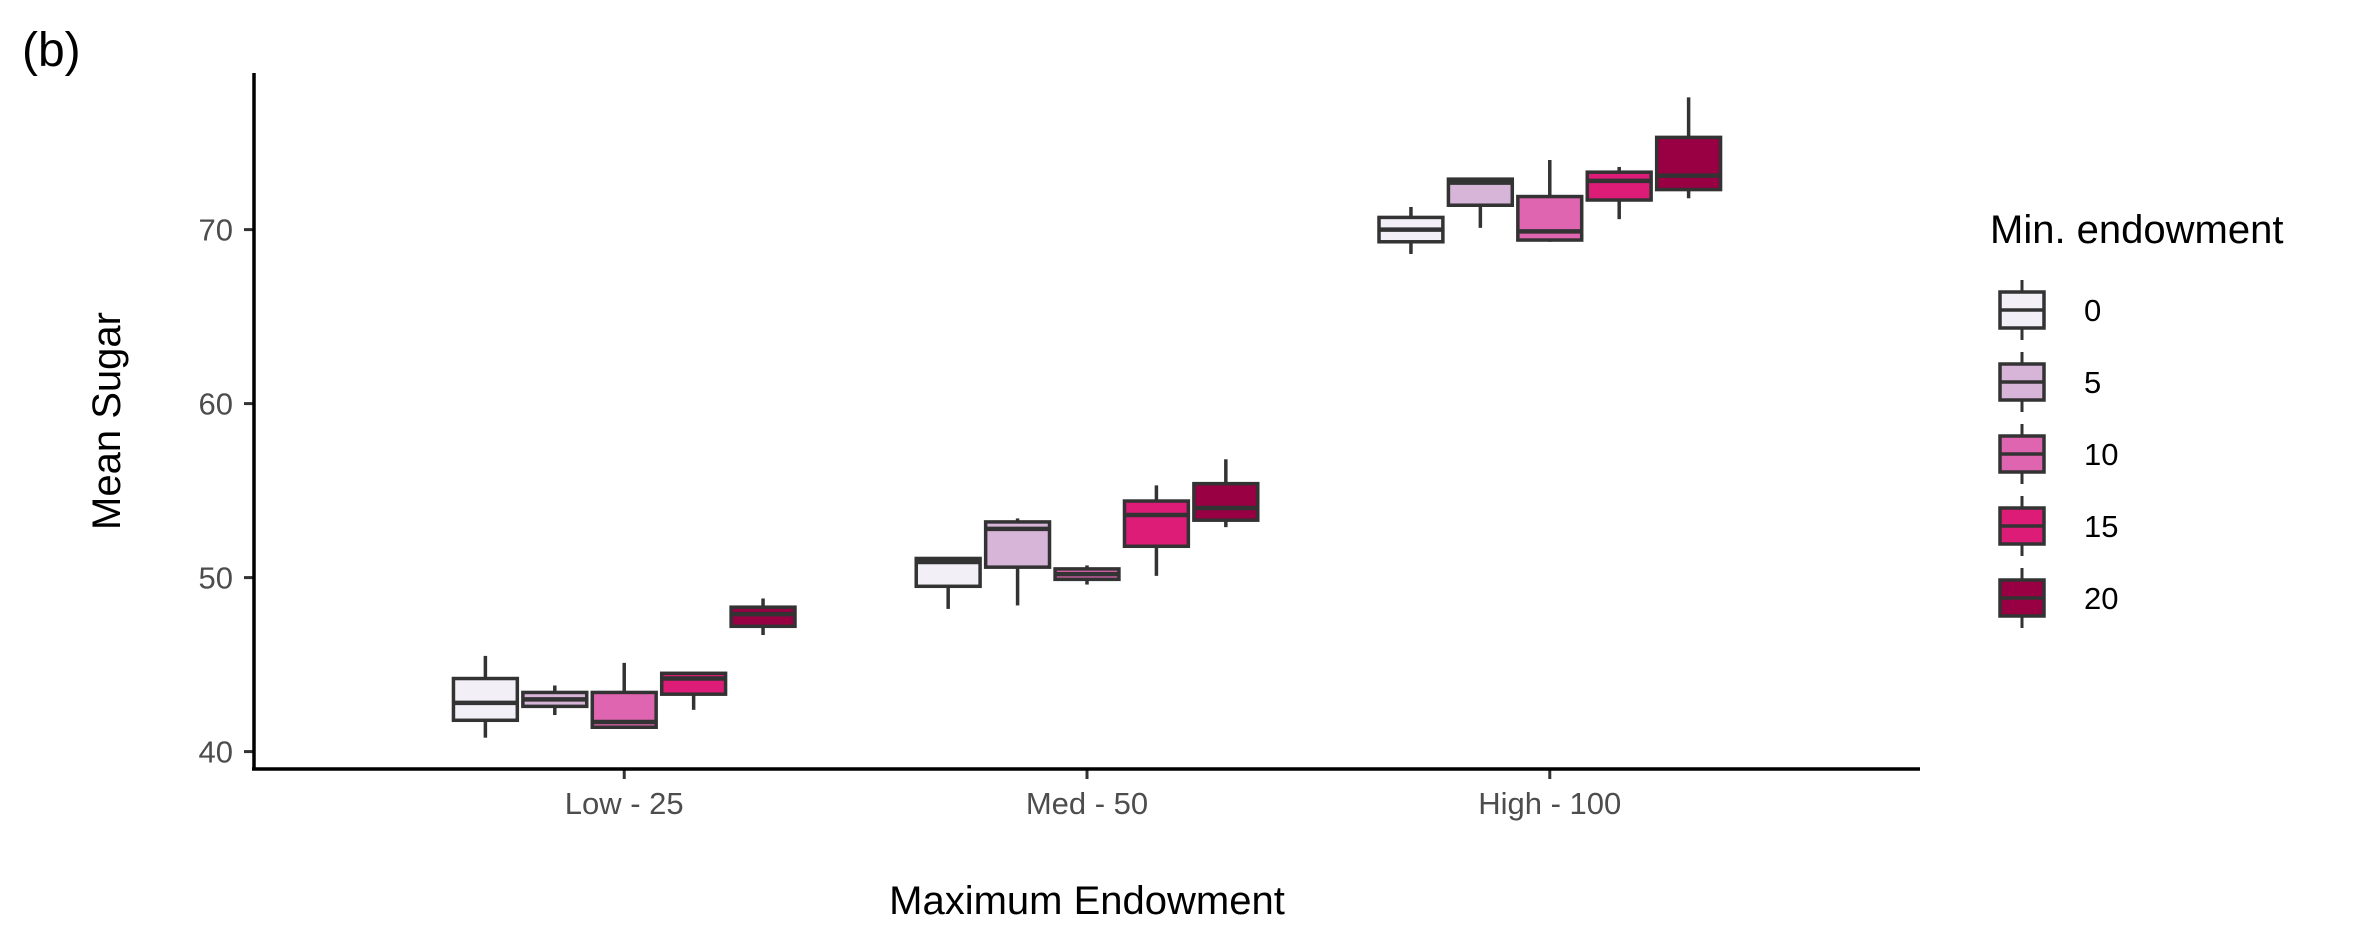 The width and height of the screenshot is (2362, 944). I want to click on legend-item-20: 20, so click(2058, 598).